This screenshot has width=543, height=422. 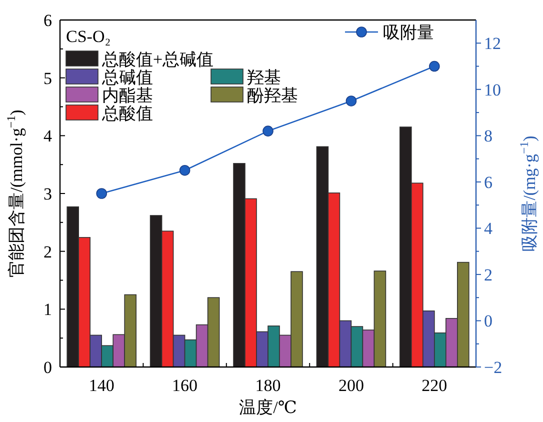 I want to click on legend-label: 总碱值, so click(x=127, y=77).